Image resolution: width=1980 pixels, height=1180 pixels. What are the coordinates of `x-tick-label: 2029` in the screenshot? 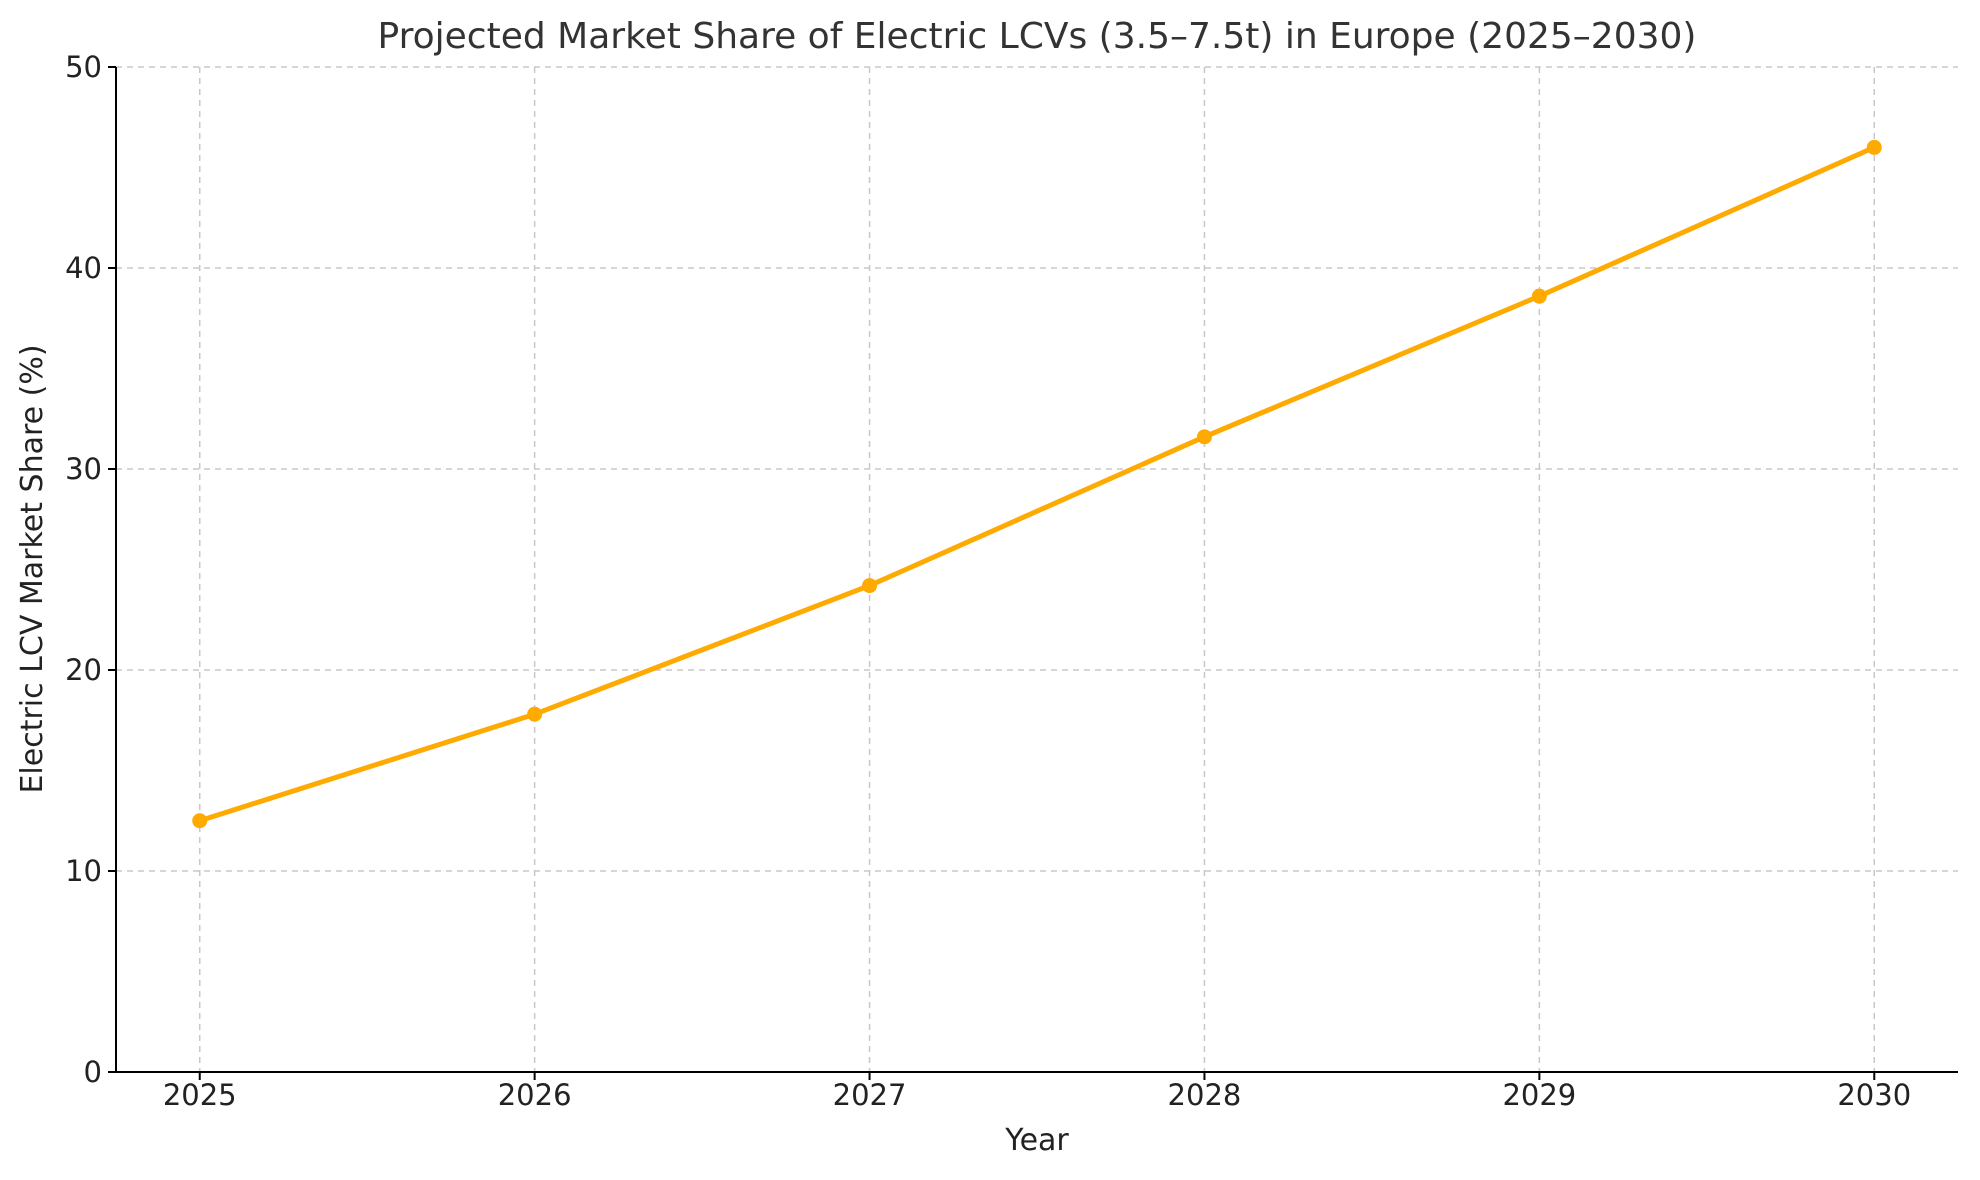 It's located at (1539, 1095).